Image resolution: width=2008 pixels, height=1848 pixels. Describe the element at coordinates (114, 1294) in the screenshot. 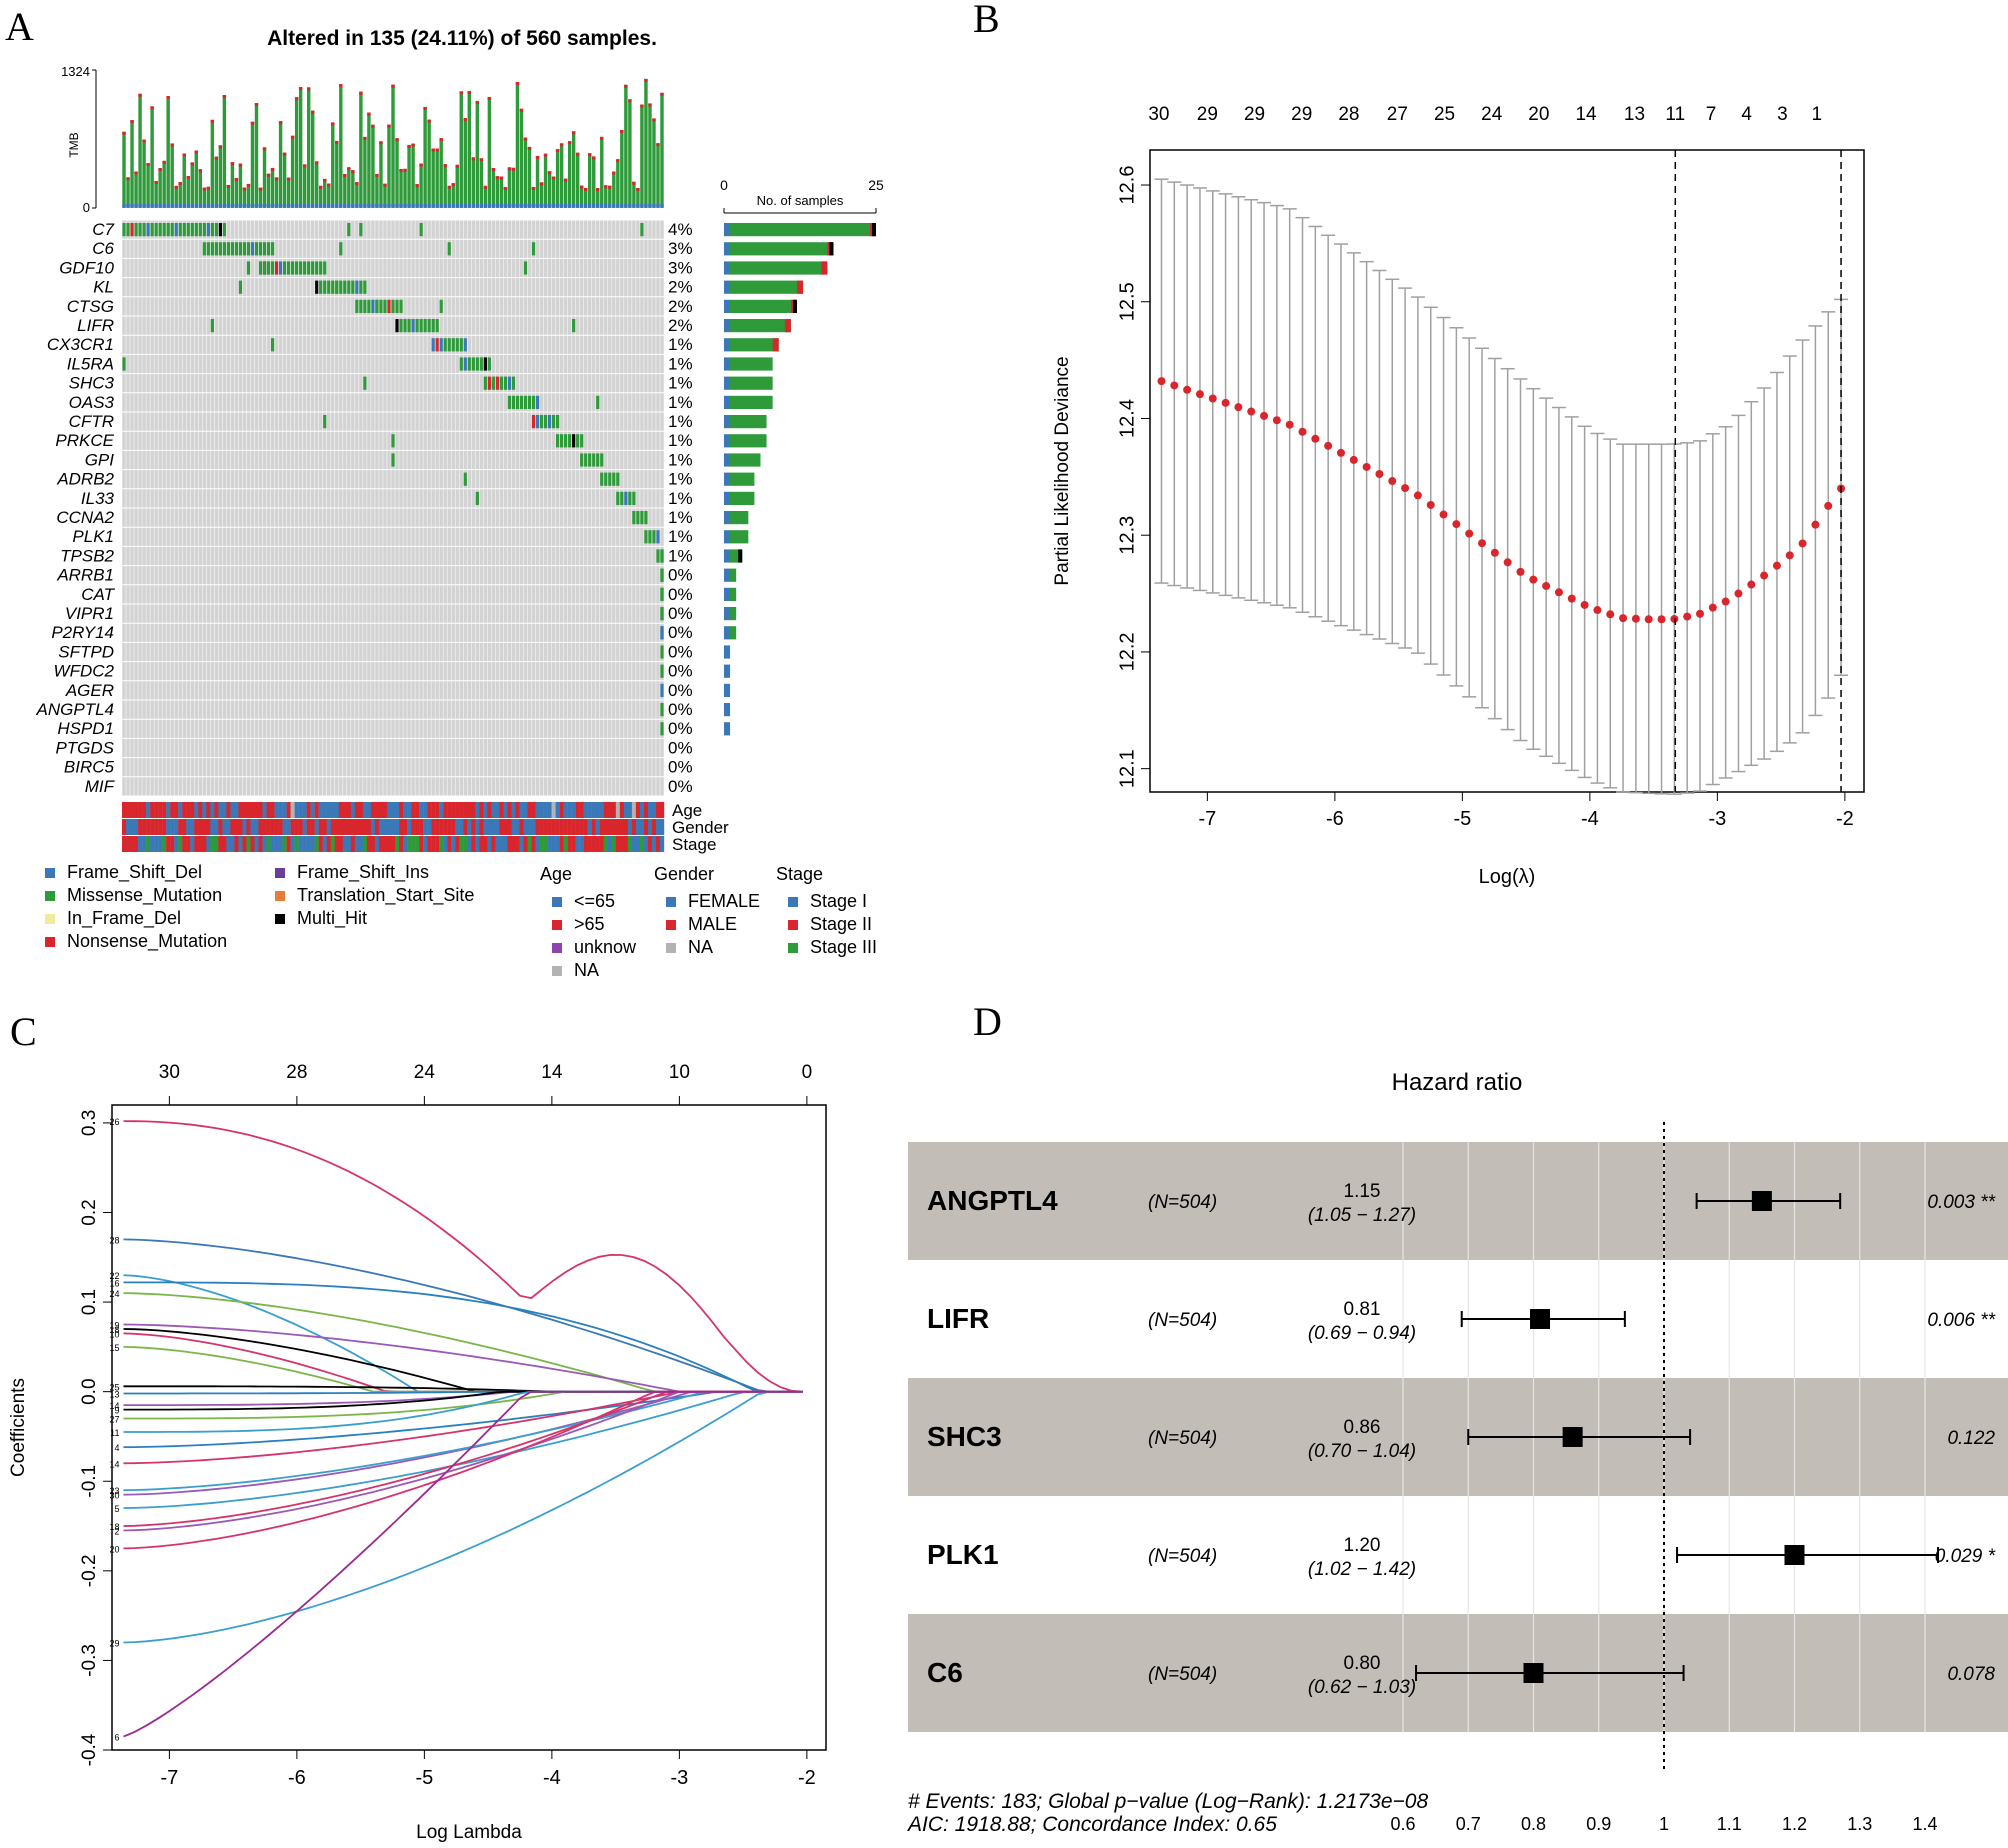

I see `series-label: 24` at that location.